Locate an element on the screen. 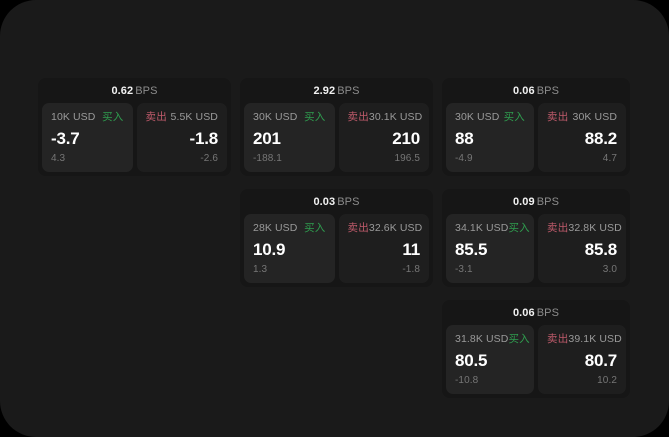 The image size is (669, 437). spread-value: 0.03 is located at coordinates (324, 202).